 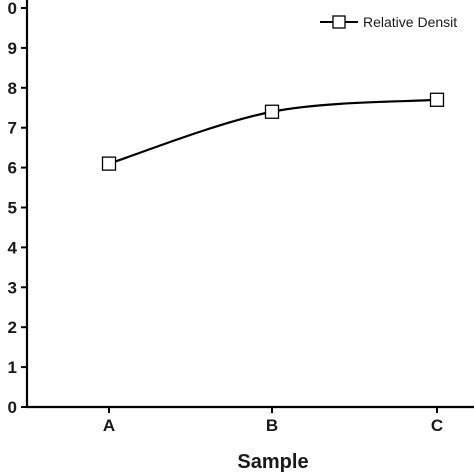 What do you see at coordinates (12, 367) in the screenshot?
I see `y-tick-label: 1` at bounding box center [12, 367].